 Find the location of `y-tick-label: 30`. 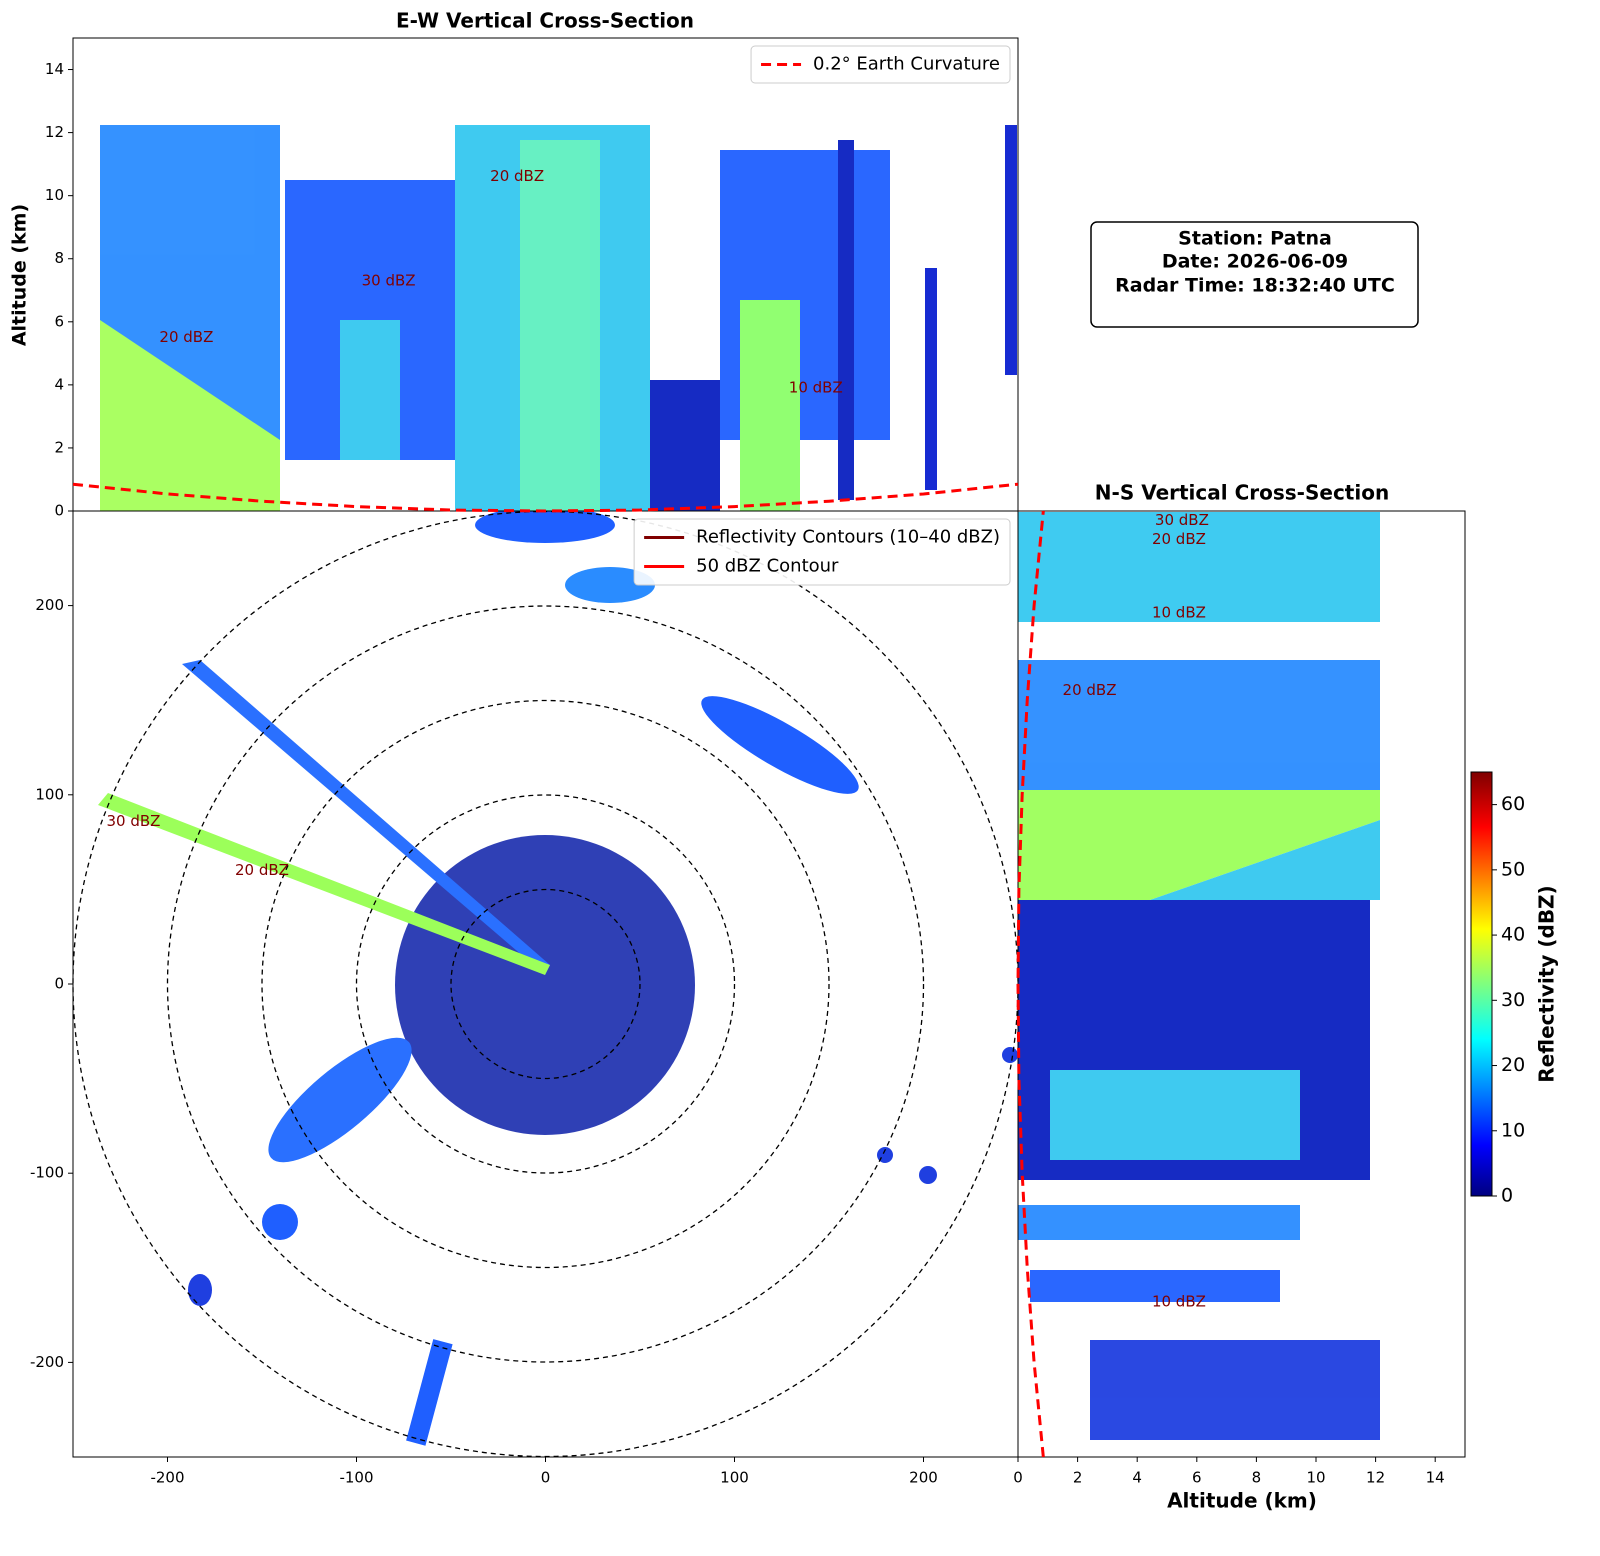

y-tick-label: 30 is located at coordinates (1513, 1000).